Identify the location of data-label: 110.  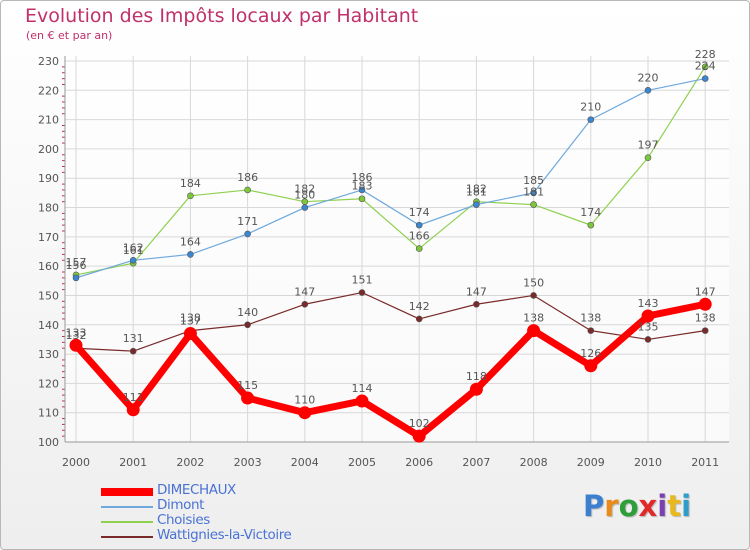
(304, 400).